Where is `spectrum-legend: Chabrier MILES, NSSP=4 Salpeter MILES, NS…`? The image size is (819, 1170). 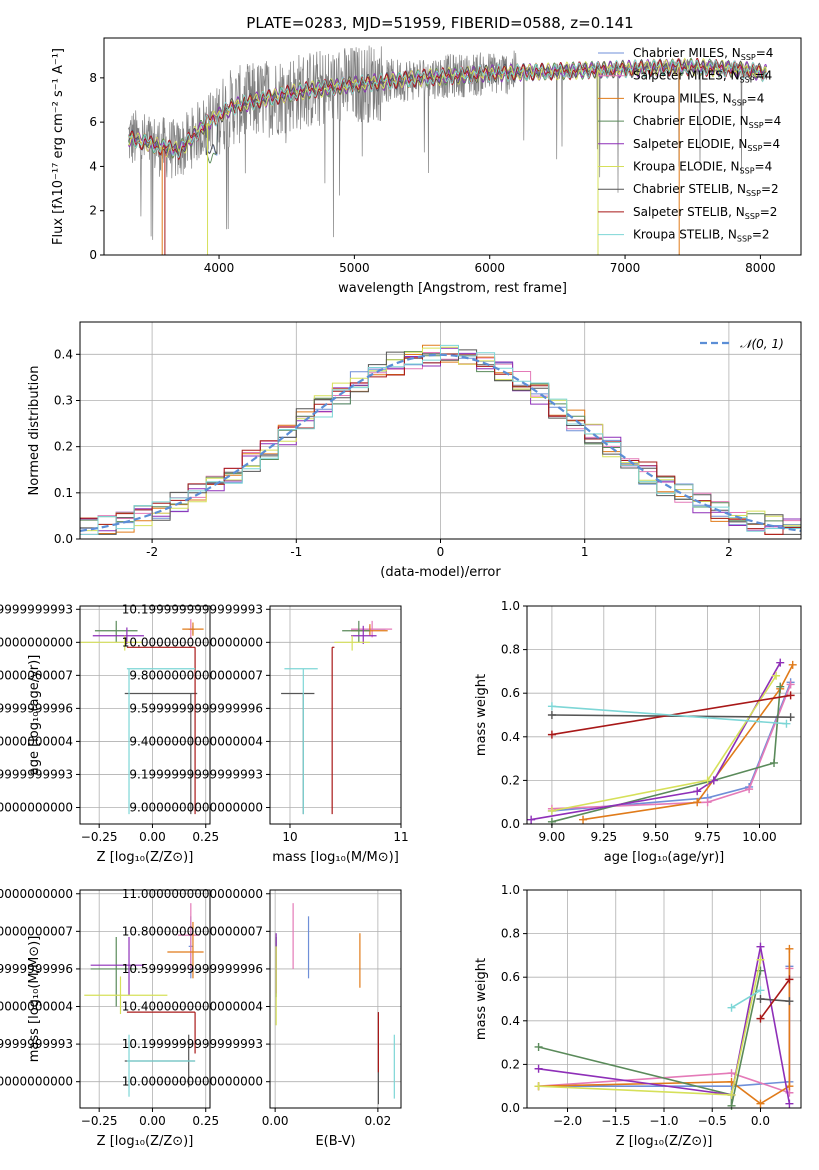 spectrum-legend: Chabrier MILES, NSSP=4 Salpeter MILES, NS… is located at coordinates (689, 145).